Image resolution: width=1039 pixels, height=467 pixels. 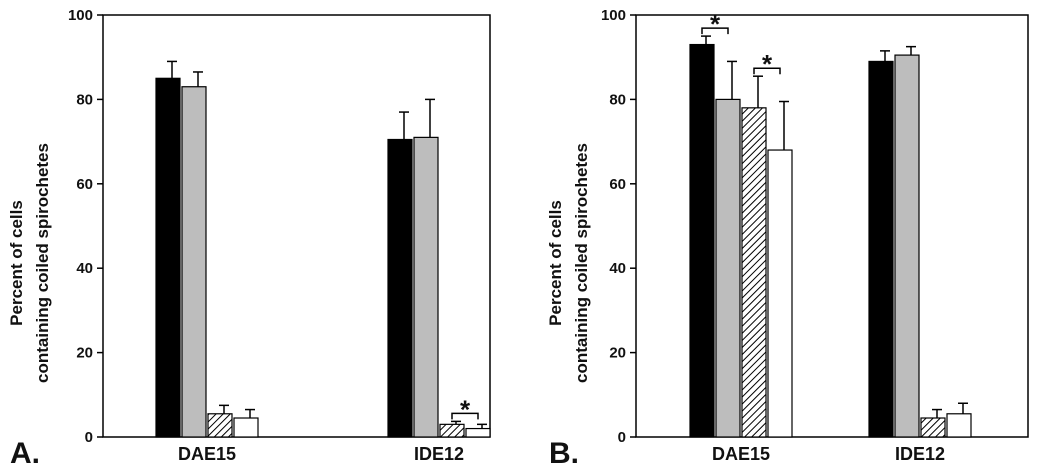 I want to click on y-axis-label-a-line1: Percent of cells, so click(x=16, y=263).